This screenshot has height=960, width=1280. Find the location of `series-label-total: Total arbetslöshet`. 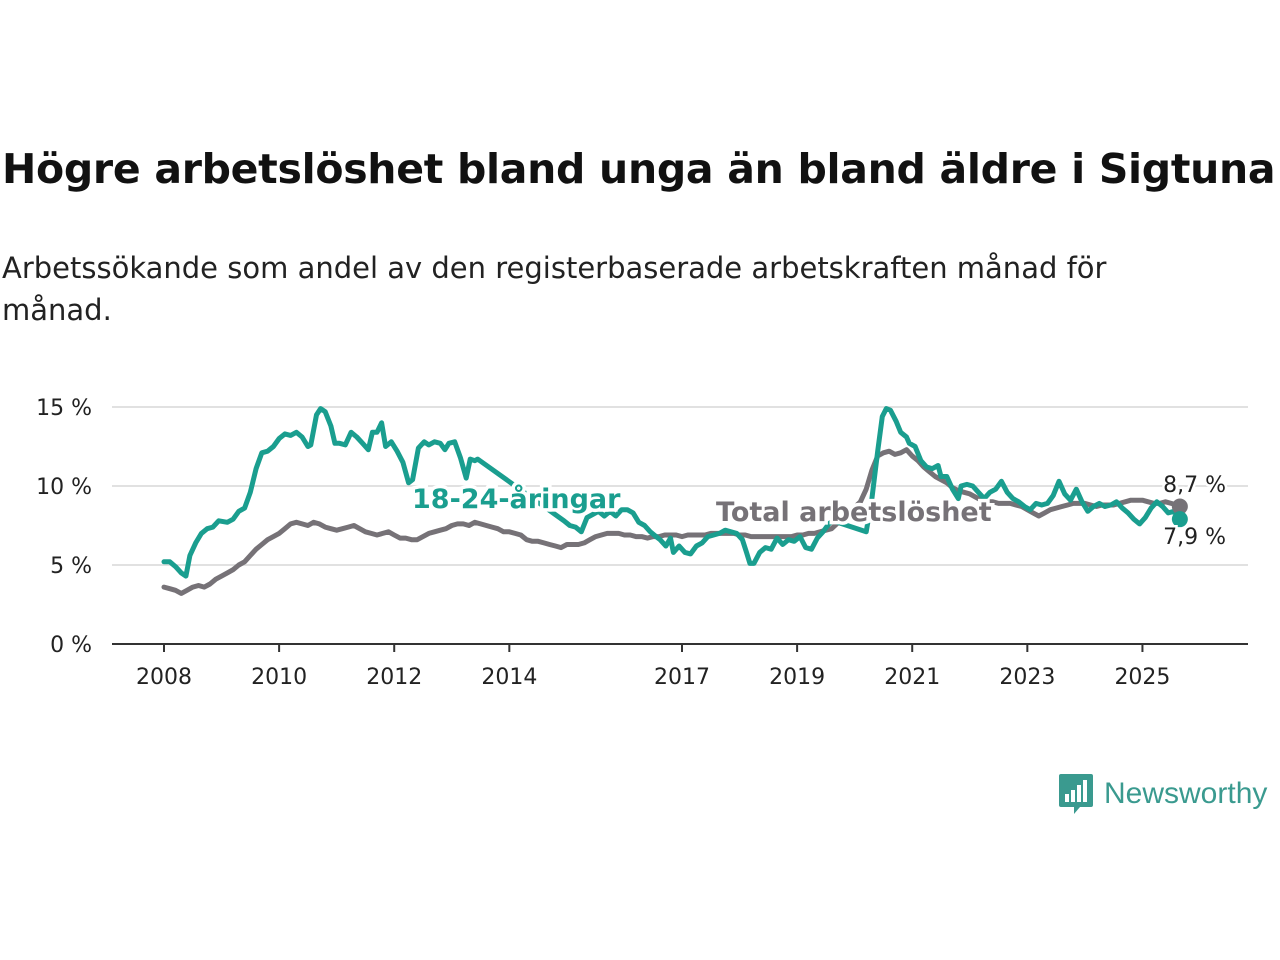

series-label-total: Total arbetslöshet is located at coordinates (854, 512).